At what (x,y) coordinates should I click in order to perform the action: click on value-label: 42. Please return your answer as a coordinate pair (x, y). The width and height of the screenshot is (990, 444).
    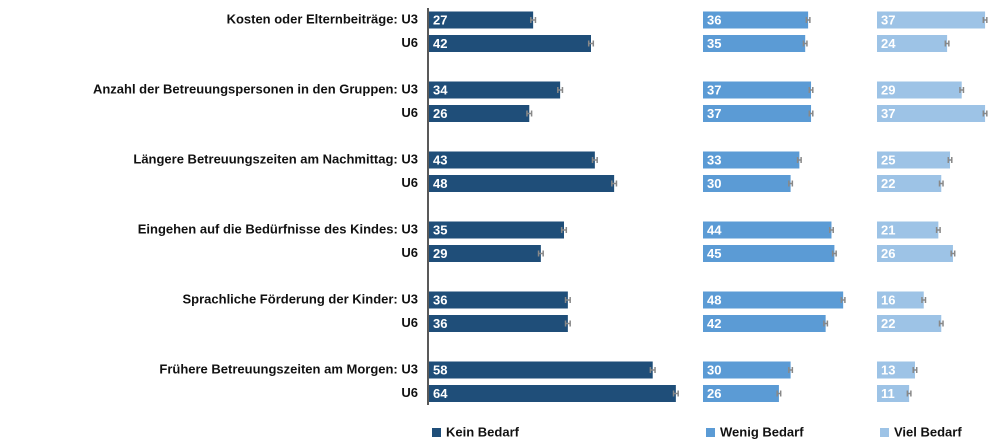
    Looking at the image, I should click on (714, 323).